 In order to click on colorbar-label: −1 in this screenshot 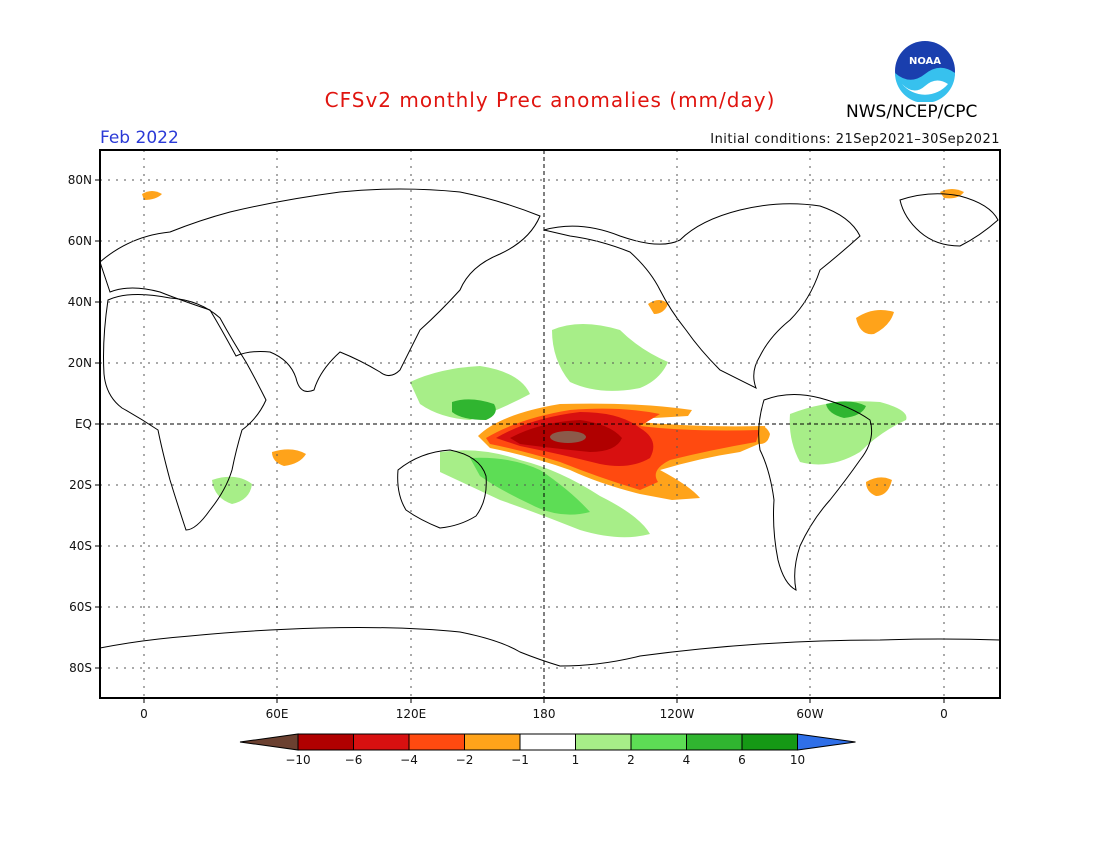, I will do `click(520, 760)`.